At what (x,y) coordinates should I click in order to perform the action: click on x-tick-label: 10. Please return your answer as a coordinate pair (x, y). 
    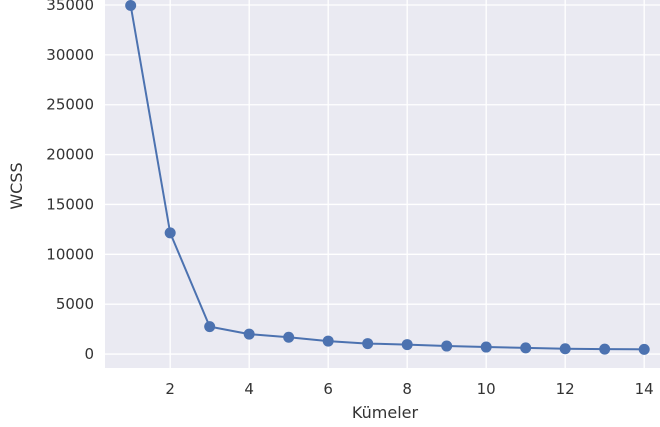
    Looking at the image, I should click on (486, 389).